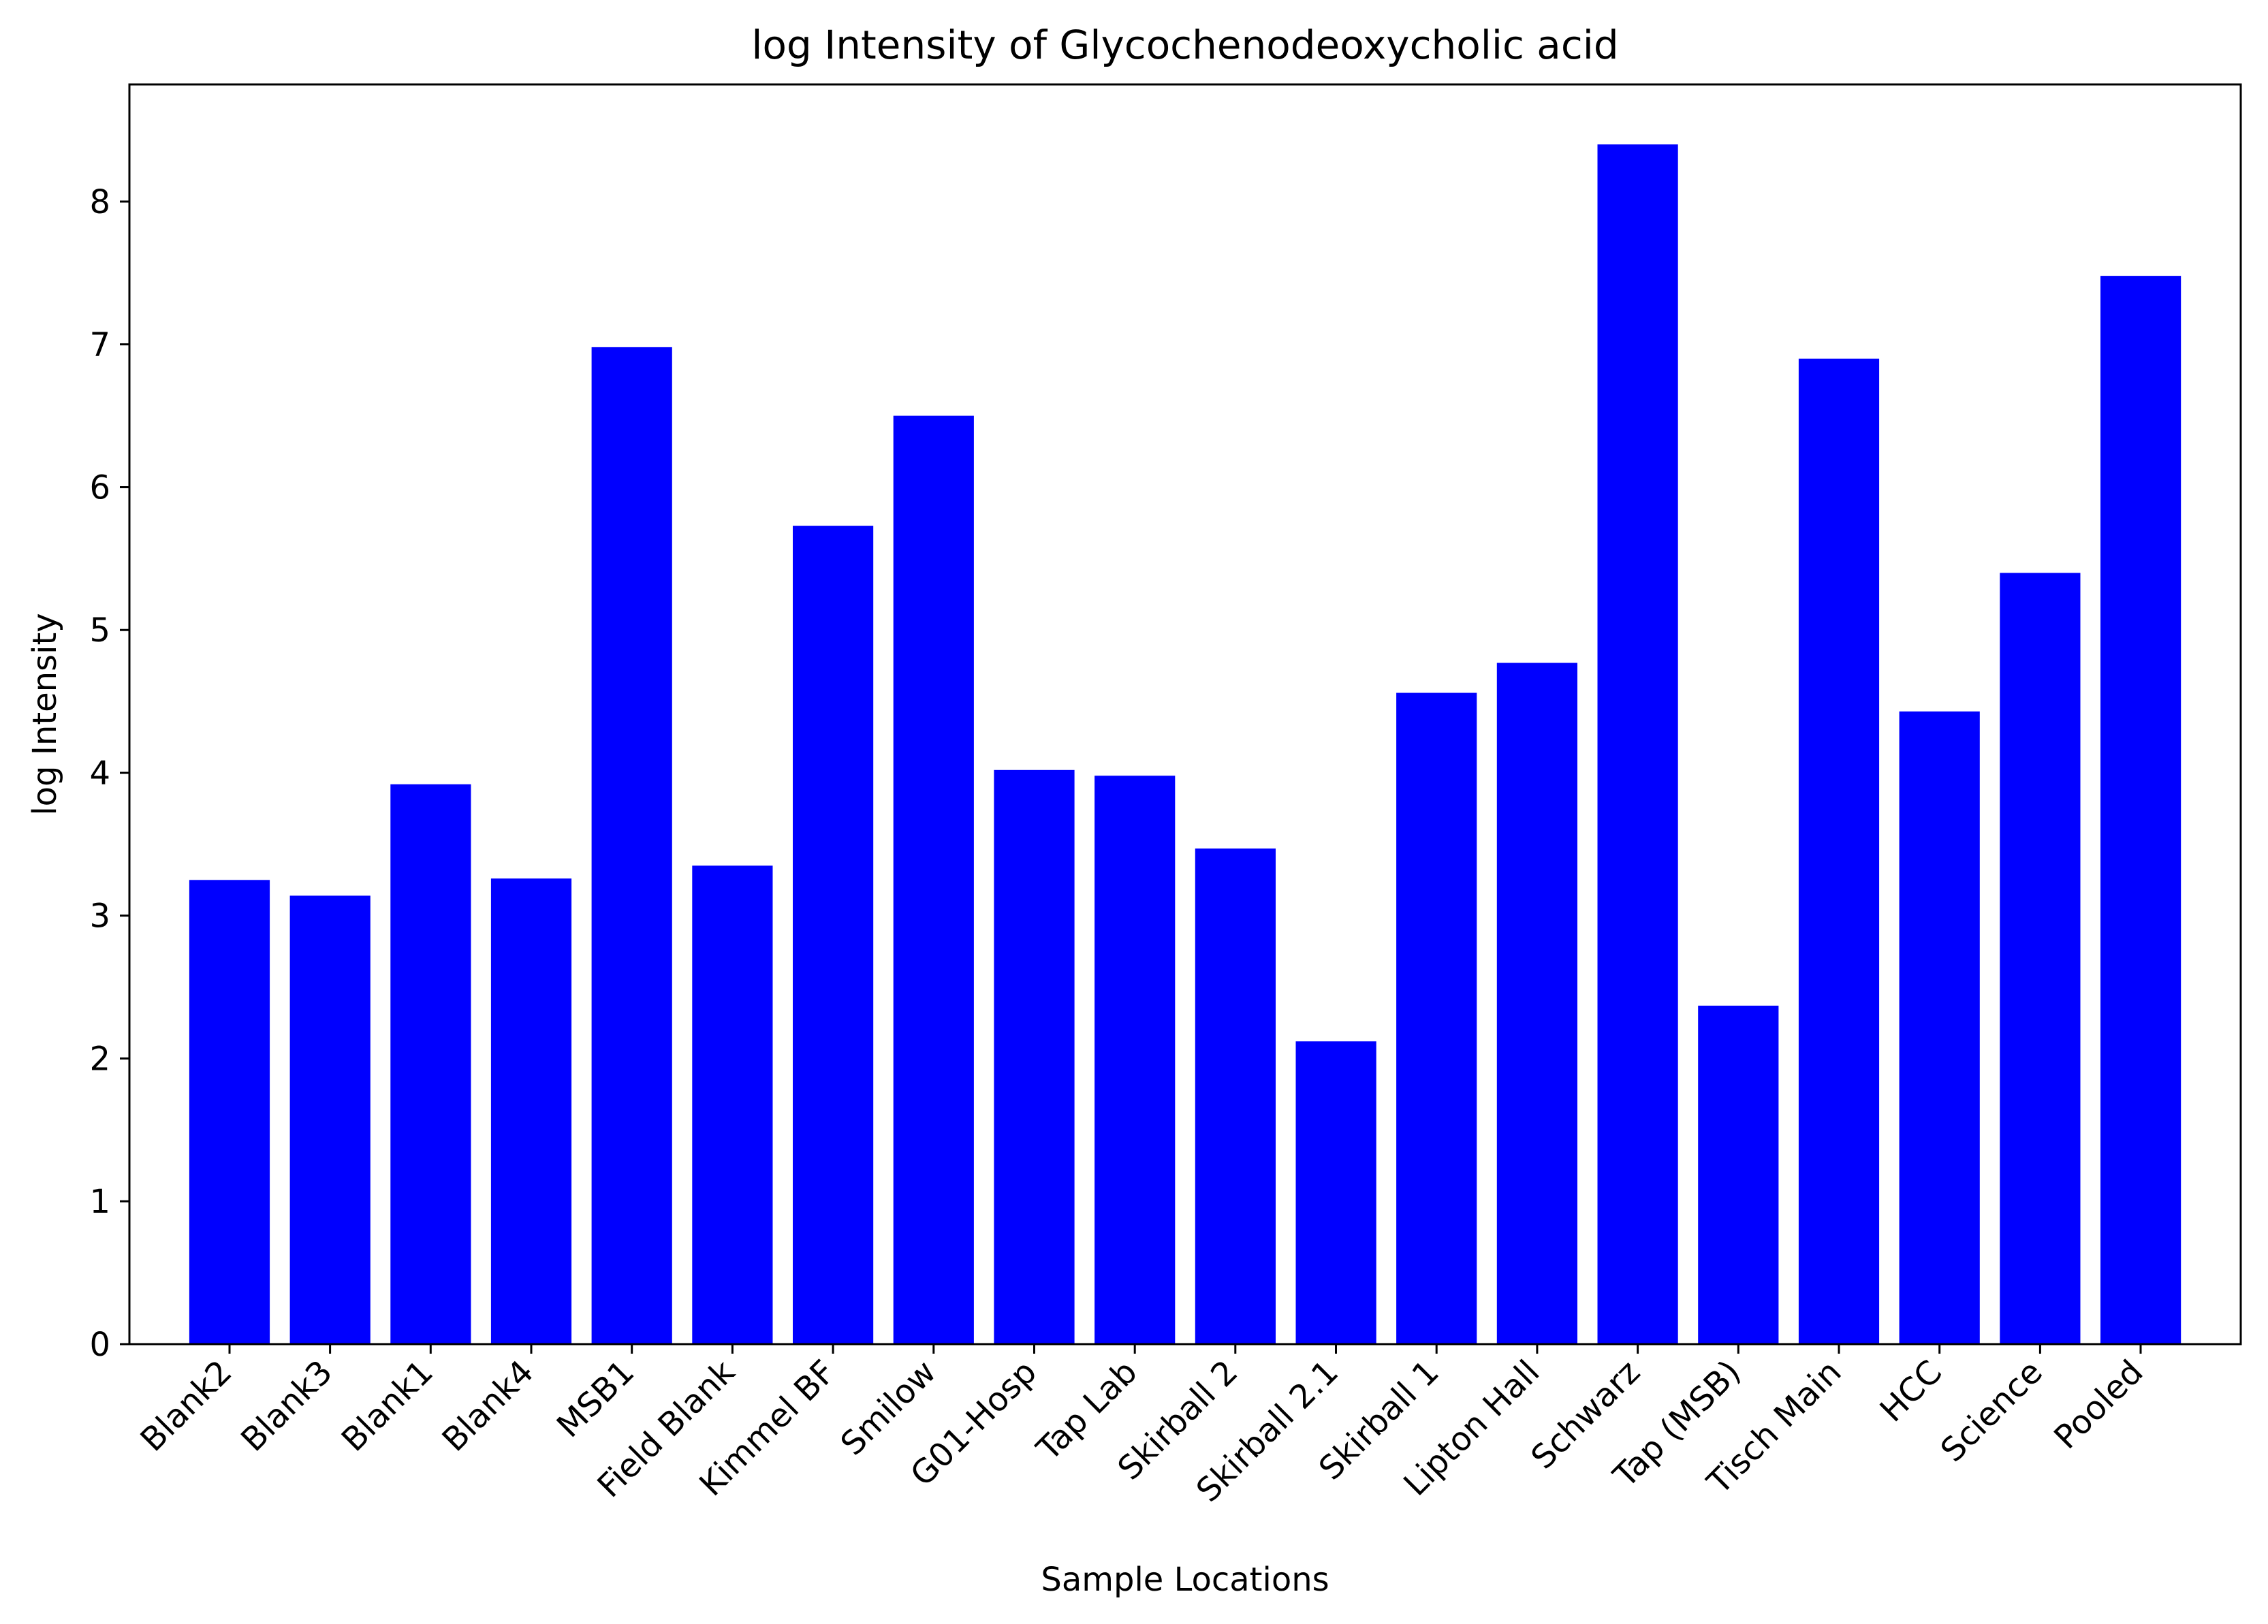  I want to click on y-tick-label: 2, so click(99, 1059).